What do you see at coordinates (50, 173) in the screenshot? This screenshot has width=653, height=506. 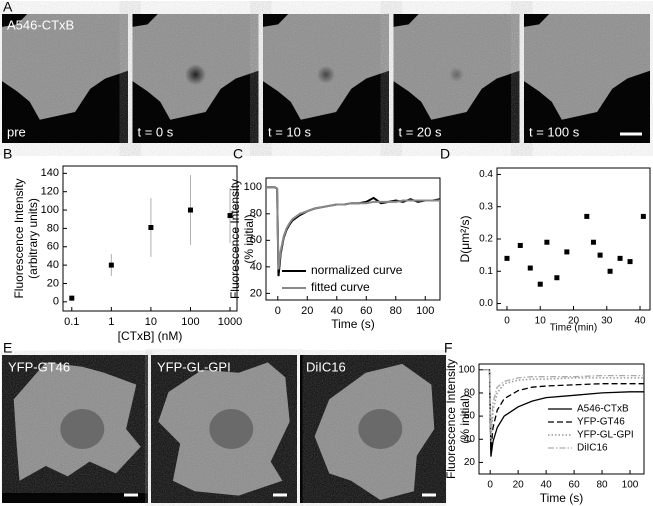 I see `y-tick-label: 140` at bounding box center [50, 173].